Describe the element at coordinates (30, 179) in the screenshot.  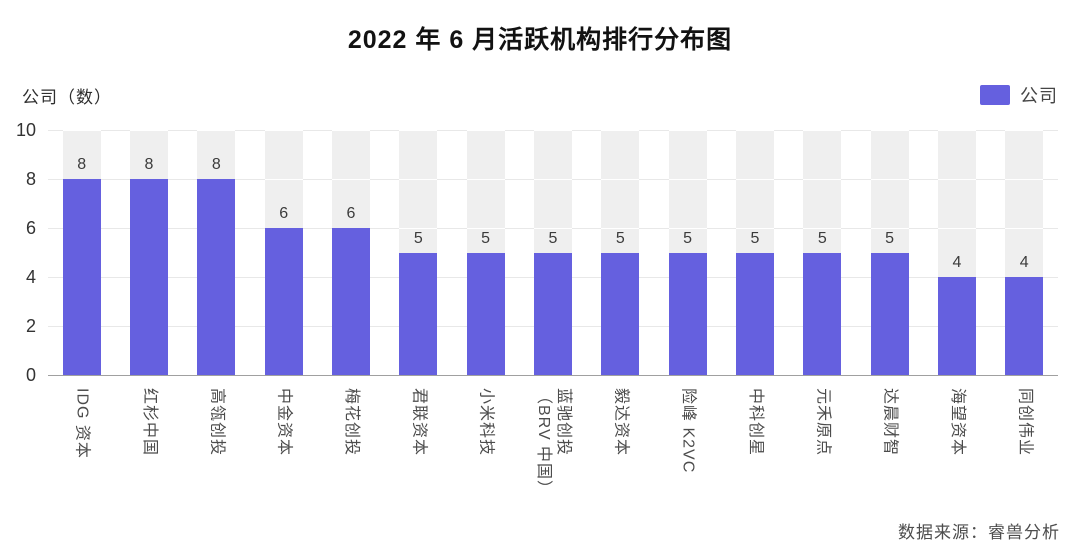
I see `y-tick-label: 8` at that location.